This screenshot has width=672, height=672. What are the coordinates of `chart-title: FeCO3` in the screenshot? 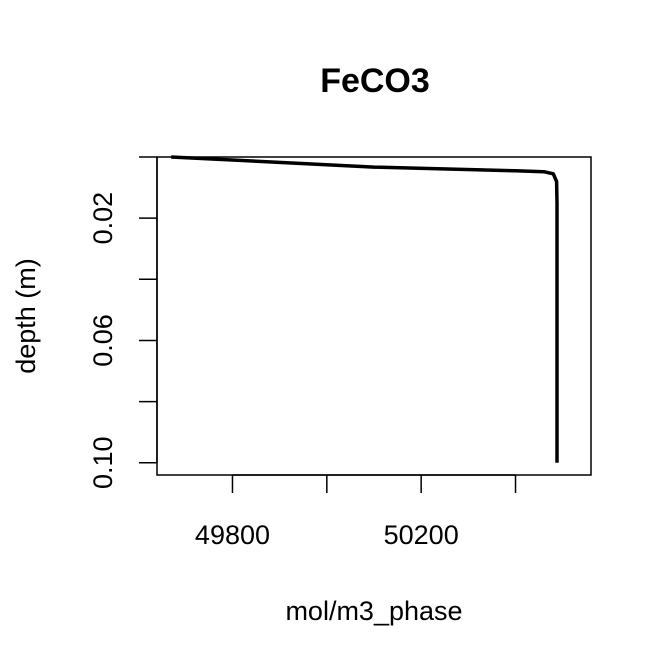 It's located at (375, 81).